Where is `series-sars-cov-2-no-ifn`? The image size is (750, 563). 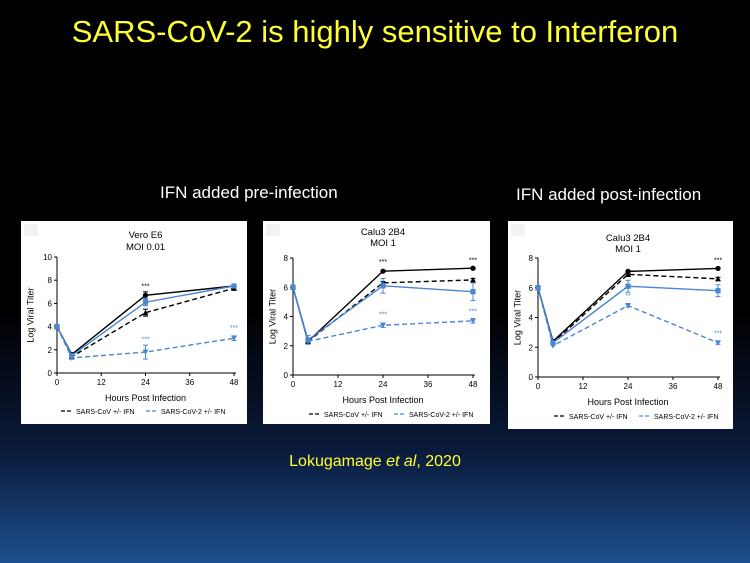
series-sars-cov-2-no-ifn is located at coordinates (628, 312).